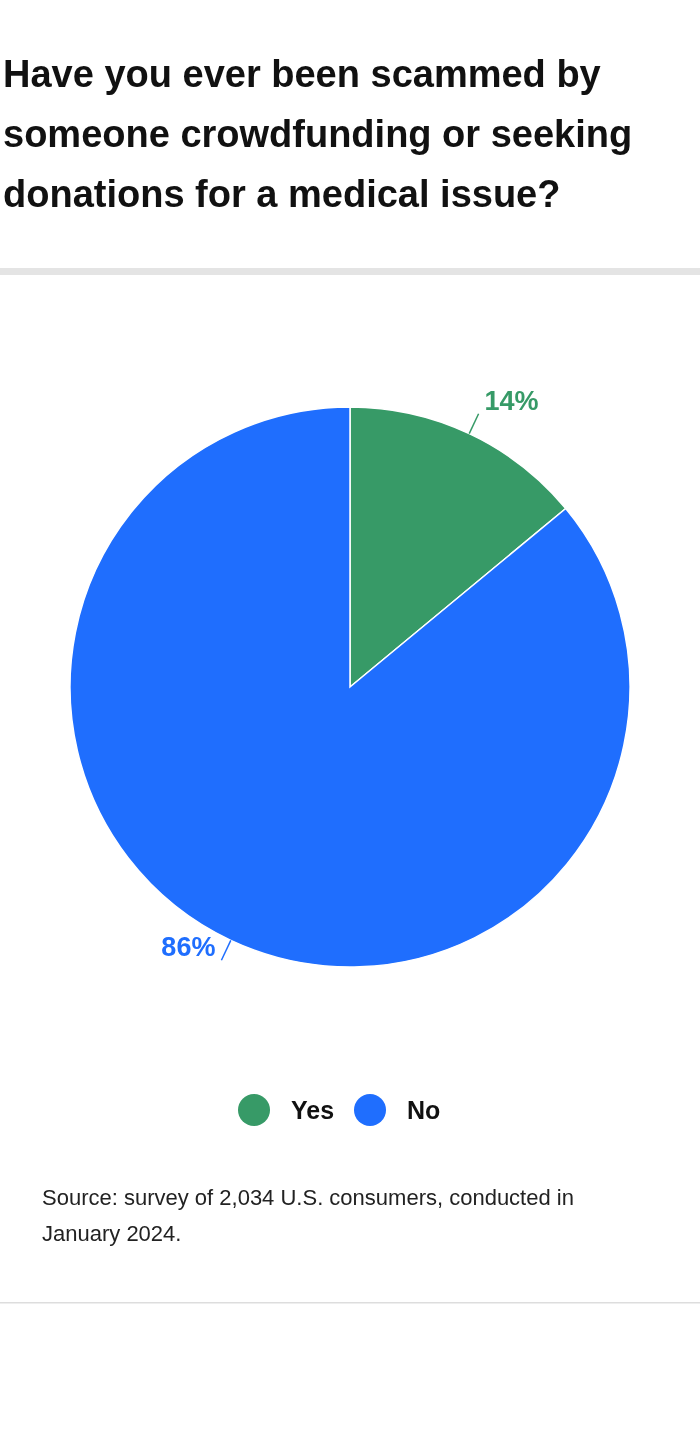 This screenshot has width=700, height=1446. What do you see at coordinates (511, 400) in the screenshot?
I see `data-label: 14%` at bounding box center [511, 400].